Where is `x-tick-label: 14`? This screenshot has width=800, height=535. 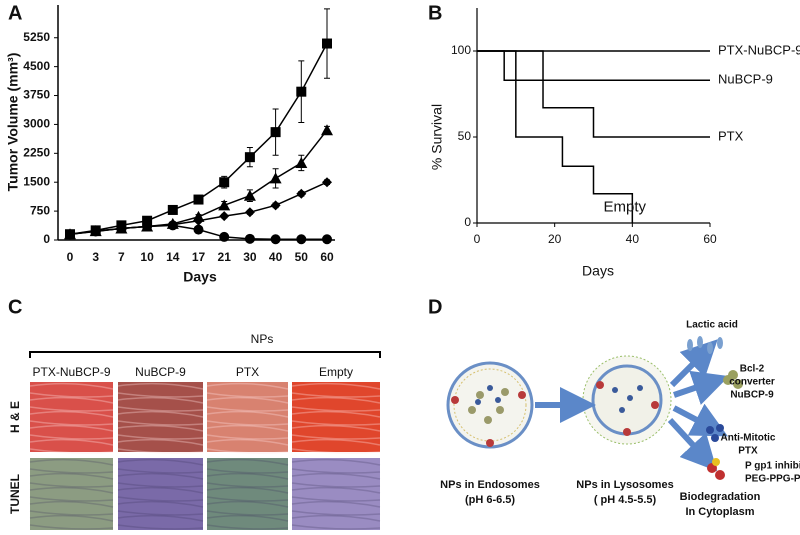 x-tick-label: 14 is located at coordinates (173, 257).